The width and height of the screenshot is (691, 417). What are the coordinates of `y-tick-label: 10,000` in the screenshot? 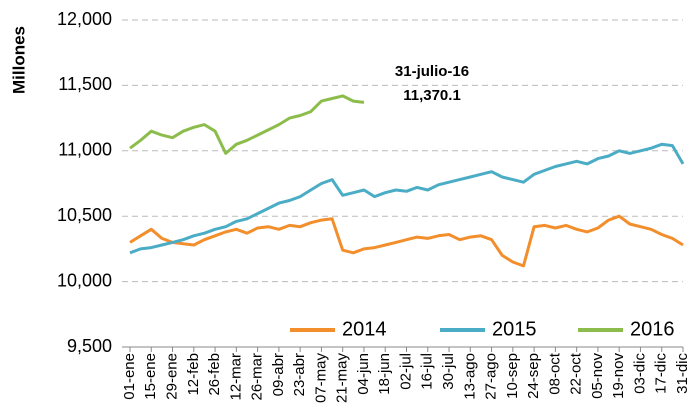 It's located at (84, 280).